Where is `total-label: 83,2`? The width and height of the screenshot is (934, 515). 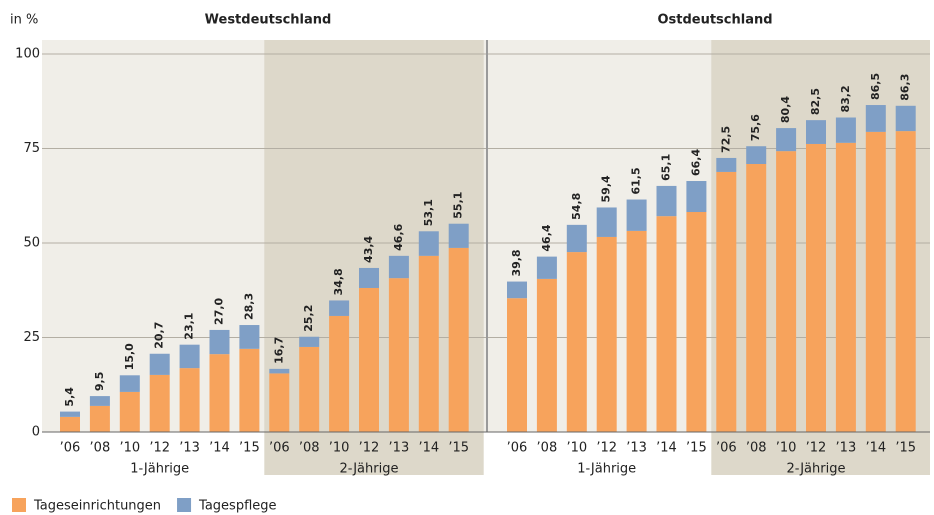 total-label: 83,2 is located at coordinates (845, 98).